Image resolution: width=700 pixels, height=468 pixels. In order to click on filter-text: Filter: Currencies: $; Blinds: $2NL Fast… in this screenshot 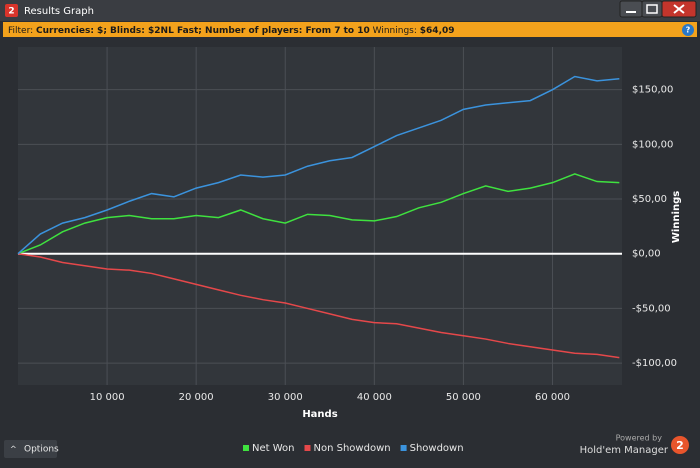, I will do `click(231, 31)`.